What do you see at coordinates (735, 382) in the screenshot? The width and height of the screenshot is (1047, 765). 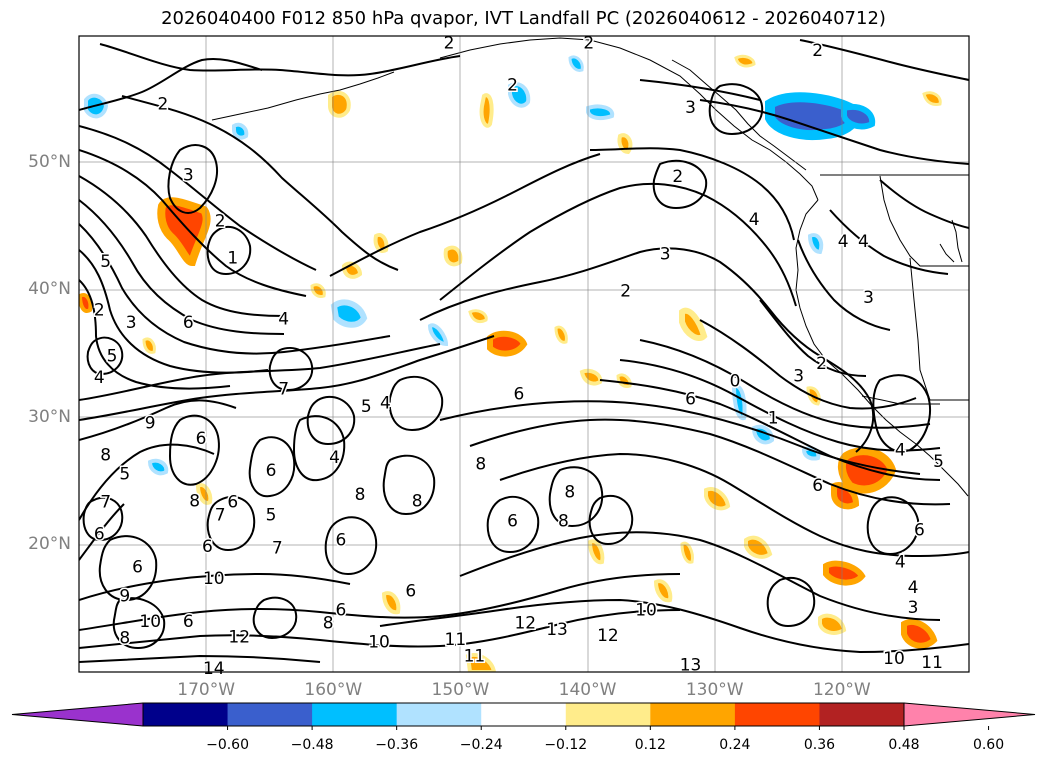 I see `contour-label: 0` at bounding box center [735, 382].